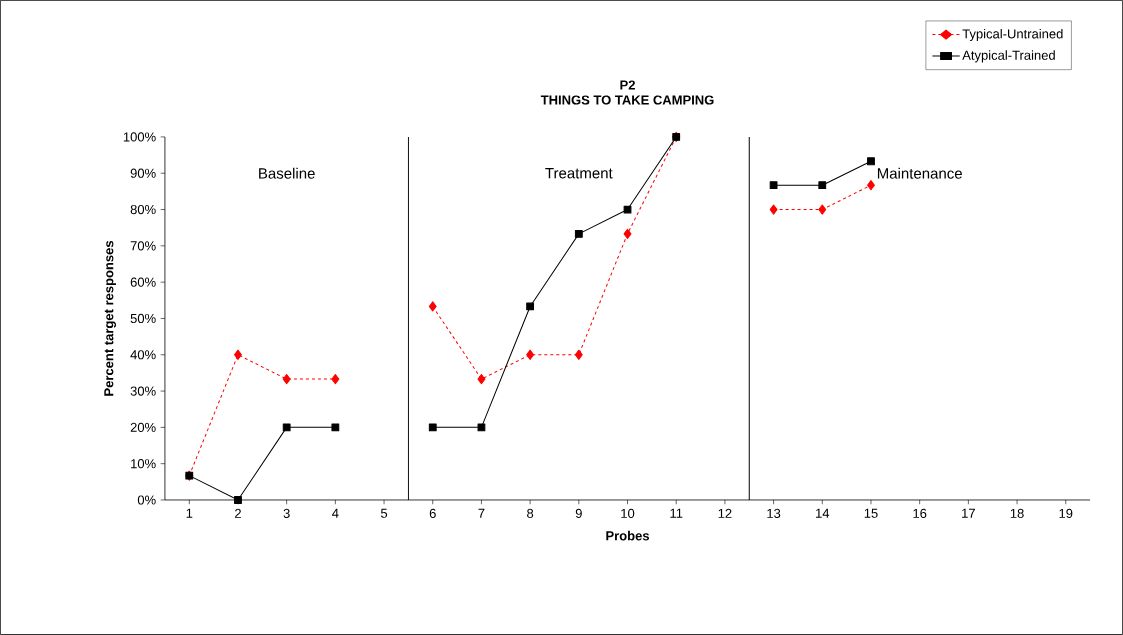  What do you see at coordinates (920, 513) in the screenshot?
I see `x-tick-label: 16` at bounding box center [920, 513].